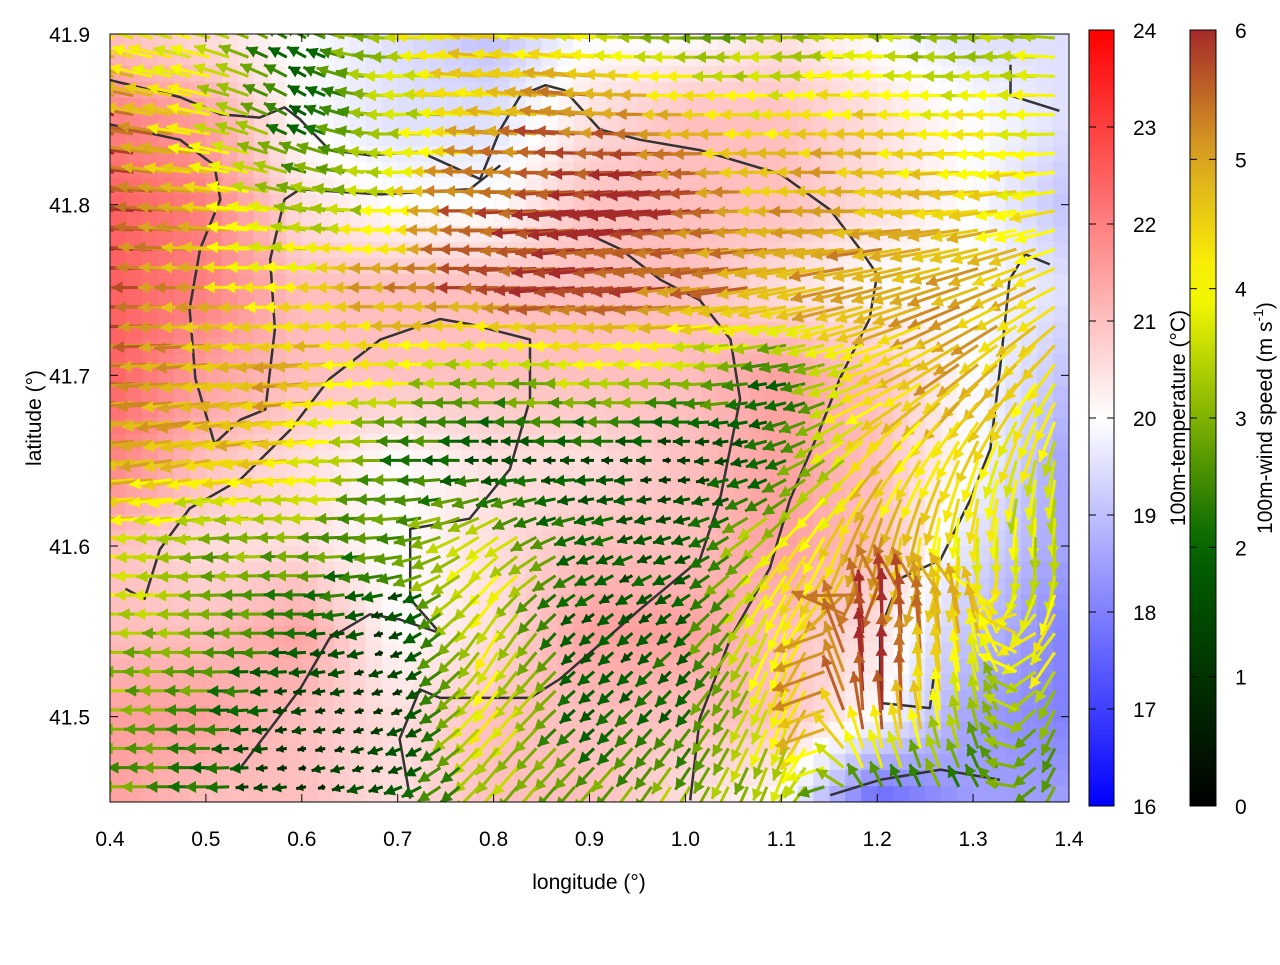 The image size is (1280, 965). Describe the element at coordinates (69, 35) in the screenshot. I see `y-tick-label: 41.9` at that location.